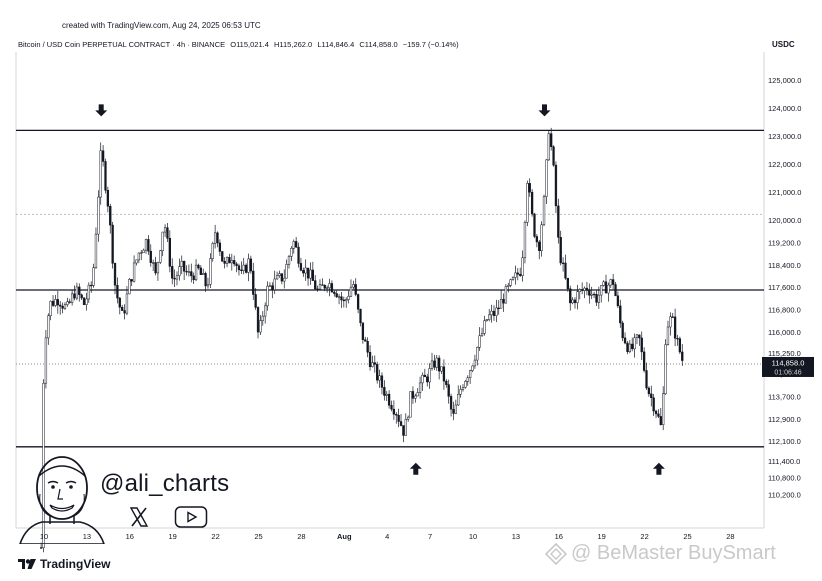 The height and width of the screenshot is (581, 822). Describe the element at coordinates (344, 536) in the screenshot. I see `x-tick-label: Aug` at that location.